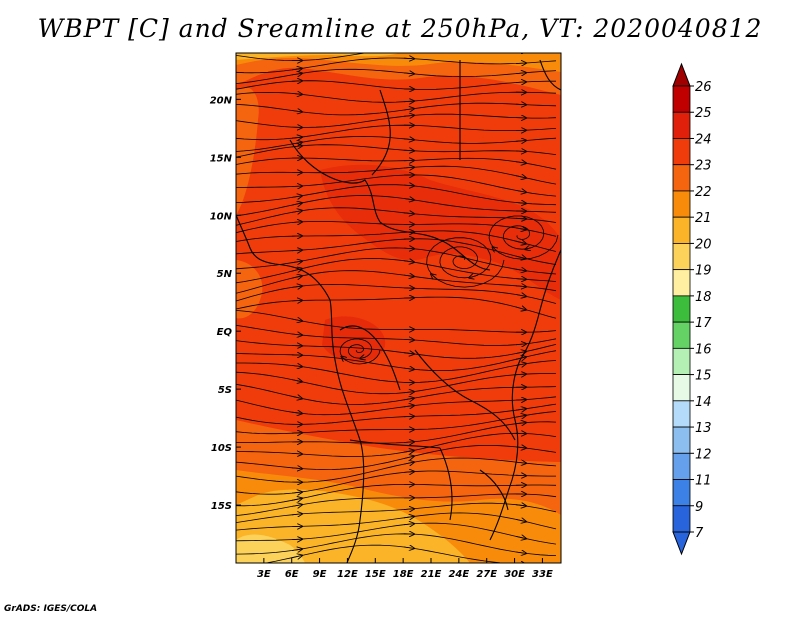 This screenshot has height=618, width=800. What do you see at coordinates (375, 574) in the screenshot?
I see `lon-tick-label: 15E` at bounding box center [375, 574].